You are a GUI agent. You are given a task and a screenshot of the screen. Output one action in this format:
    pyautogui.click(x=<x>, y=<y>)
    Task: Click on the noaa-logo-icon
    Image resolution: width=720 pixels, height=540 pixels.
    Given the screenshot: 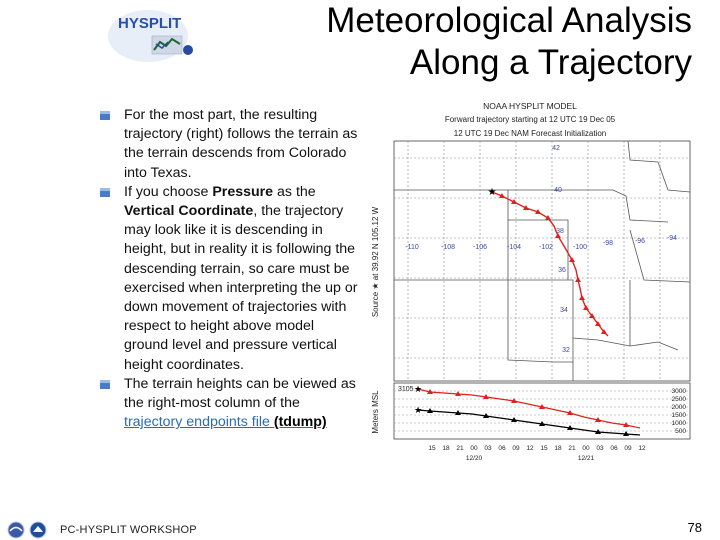 What is the action you would take?
    pyautogui.click(x=16, y=530)
    